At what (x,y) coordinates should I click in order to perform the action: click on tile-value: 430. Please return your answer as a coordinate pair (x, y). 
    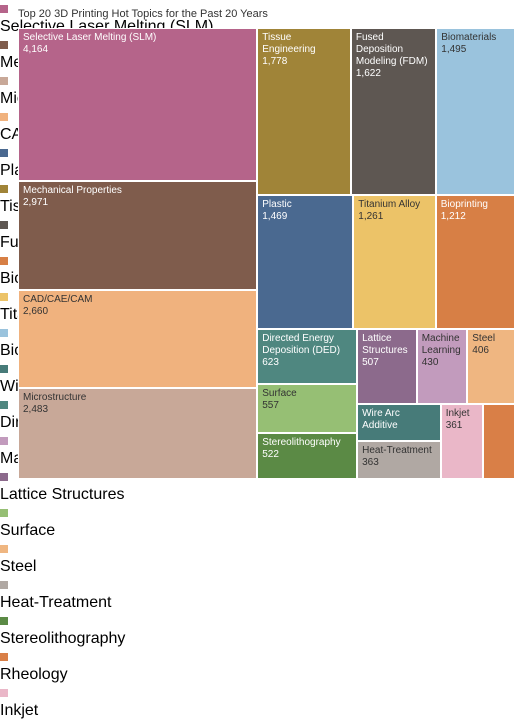
    Looking at the image, I should click on (430, 363).